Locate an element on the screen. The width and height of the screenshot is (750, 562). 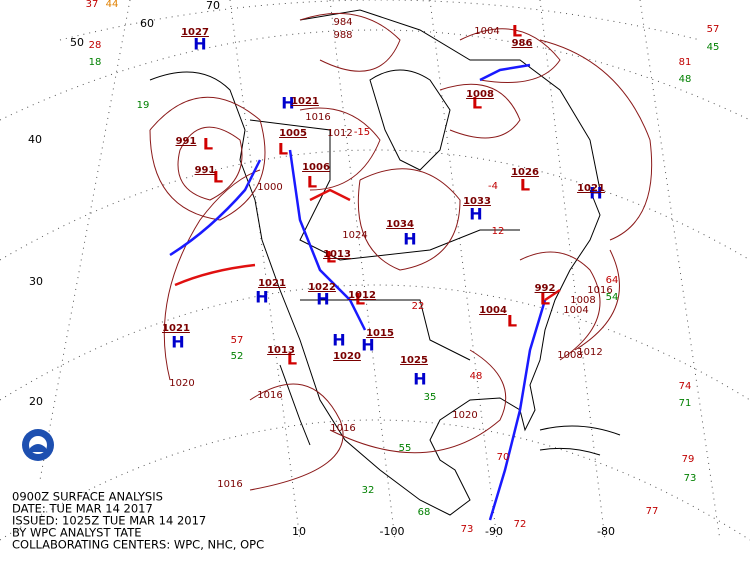
isobar-label: 984 is located at coordinates (342, 22).